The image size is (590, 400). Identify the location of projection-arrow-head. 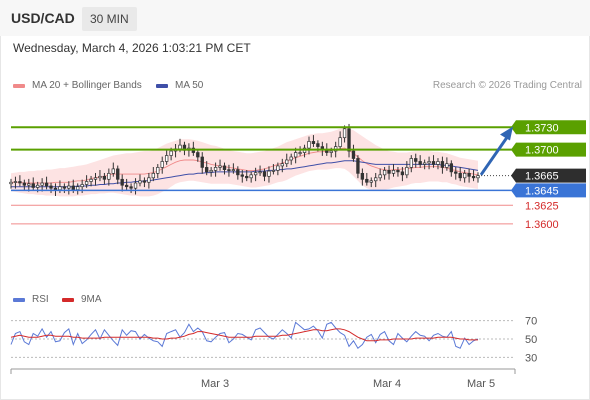
(506, 133).